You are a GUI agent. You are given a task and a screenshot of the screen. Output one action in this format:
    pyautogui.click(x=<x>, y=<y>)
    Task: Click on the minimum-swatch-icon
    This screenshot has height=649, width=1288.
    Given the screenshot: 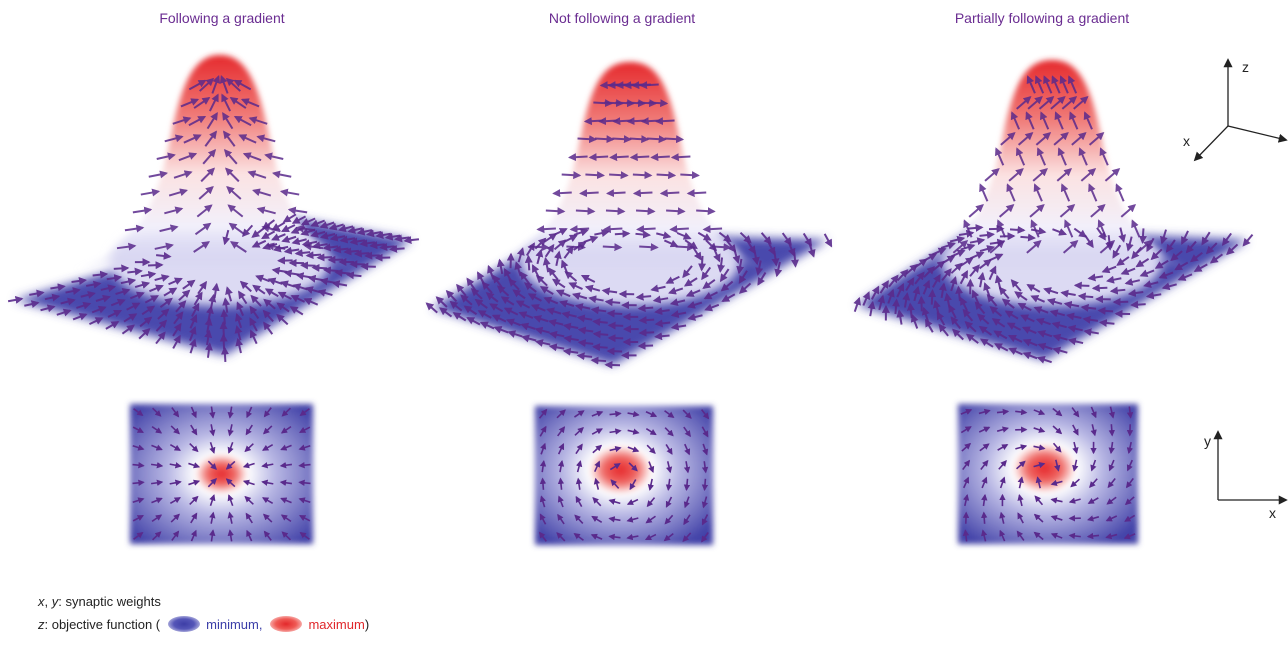 What is the action you would take?
    pyautogui.click(x=184, y=624)
    